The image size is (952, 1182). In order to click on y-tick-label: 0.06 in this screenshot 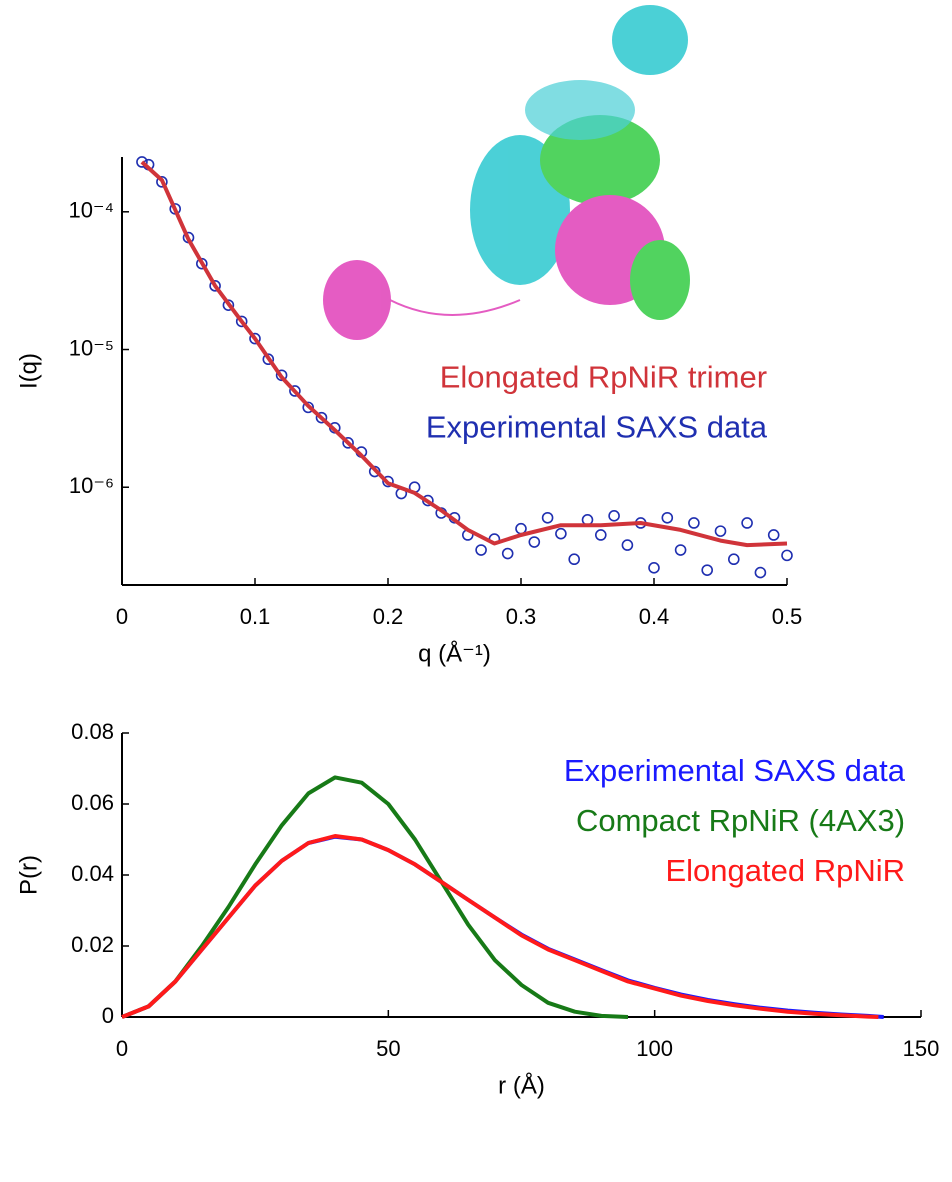, I will do `click(92, 802)`.